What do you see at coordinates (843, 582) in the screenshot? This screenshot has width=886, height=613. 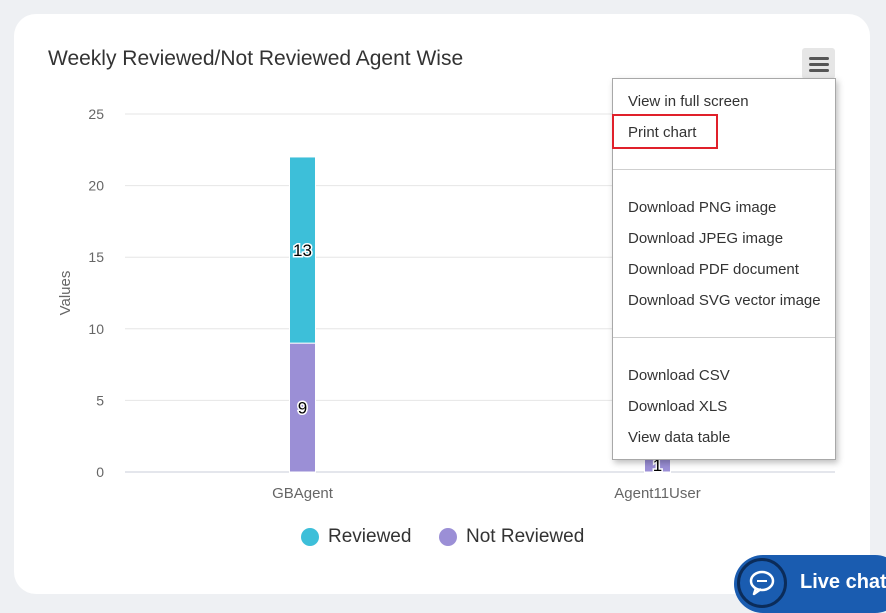 I see `live-chat-label: Live chat` at bounding box center [843, 582].